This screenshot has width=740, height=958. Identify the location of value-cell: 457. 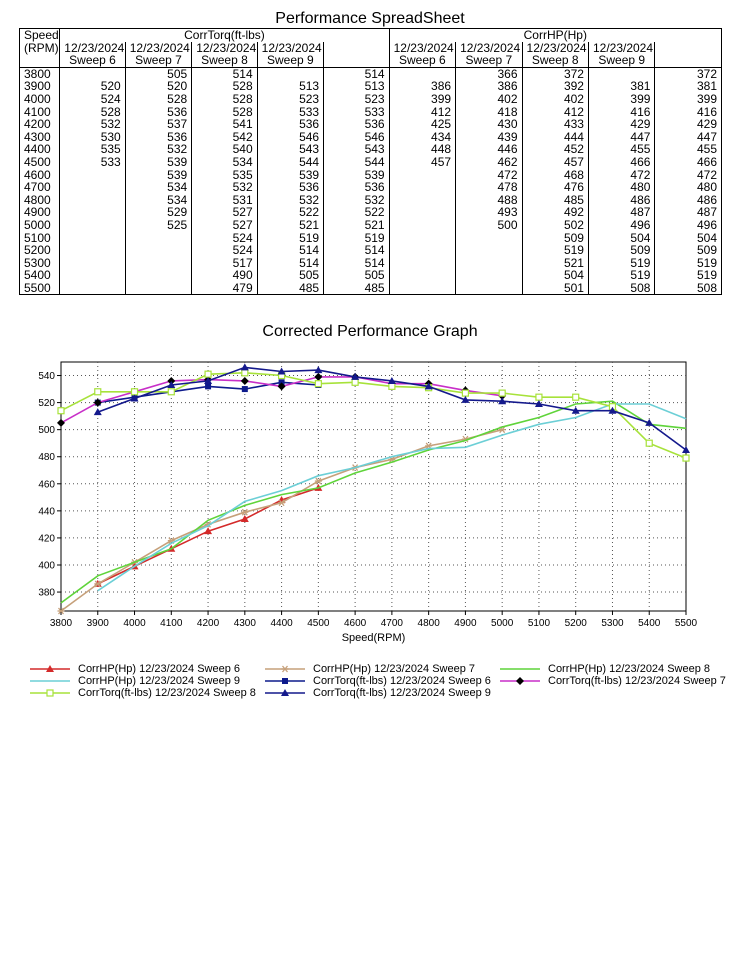
(422, 162).